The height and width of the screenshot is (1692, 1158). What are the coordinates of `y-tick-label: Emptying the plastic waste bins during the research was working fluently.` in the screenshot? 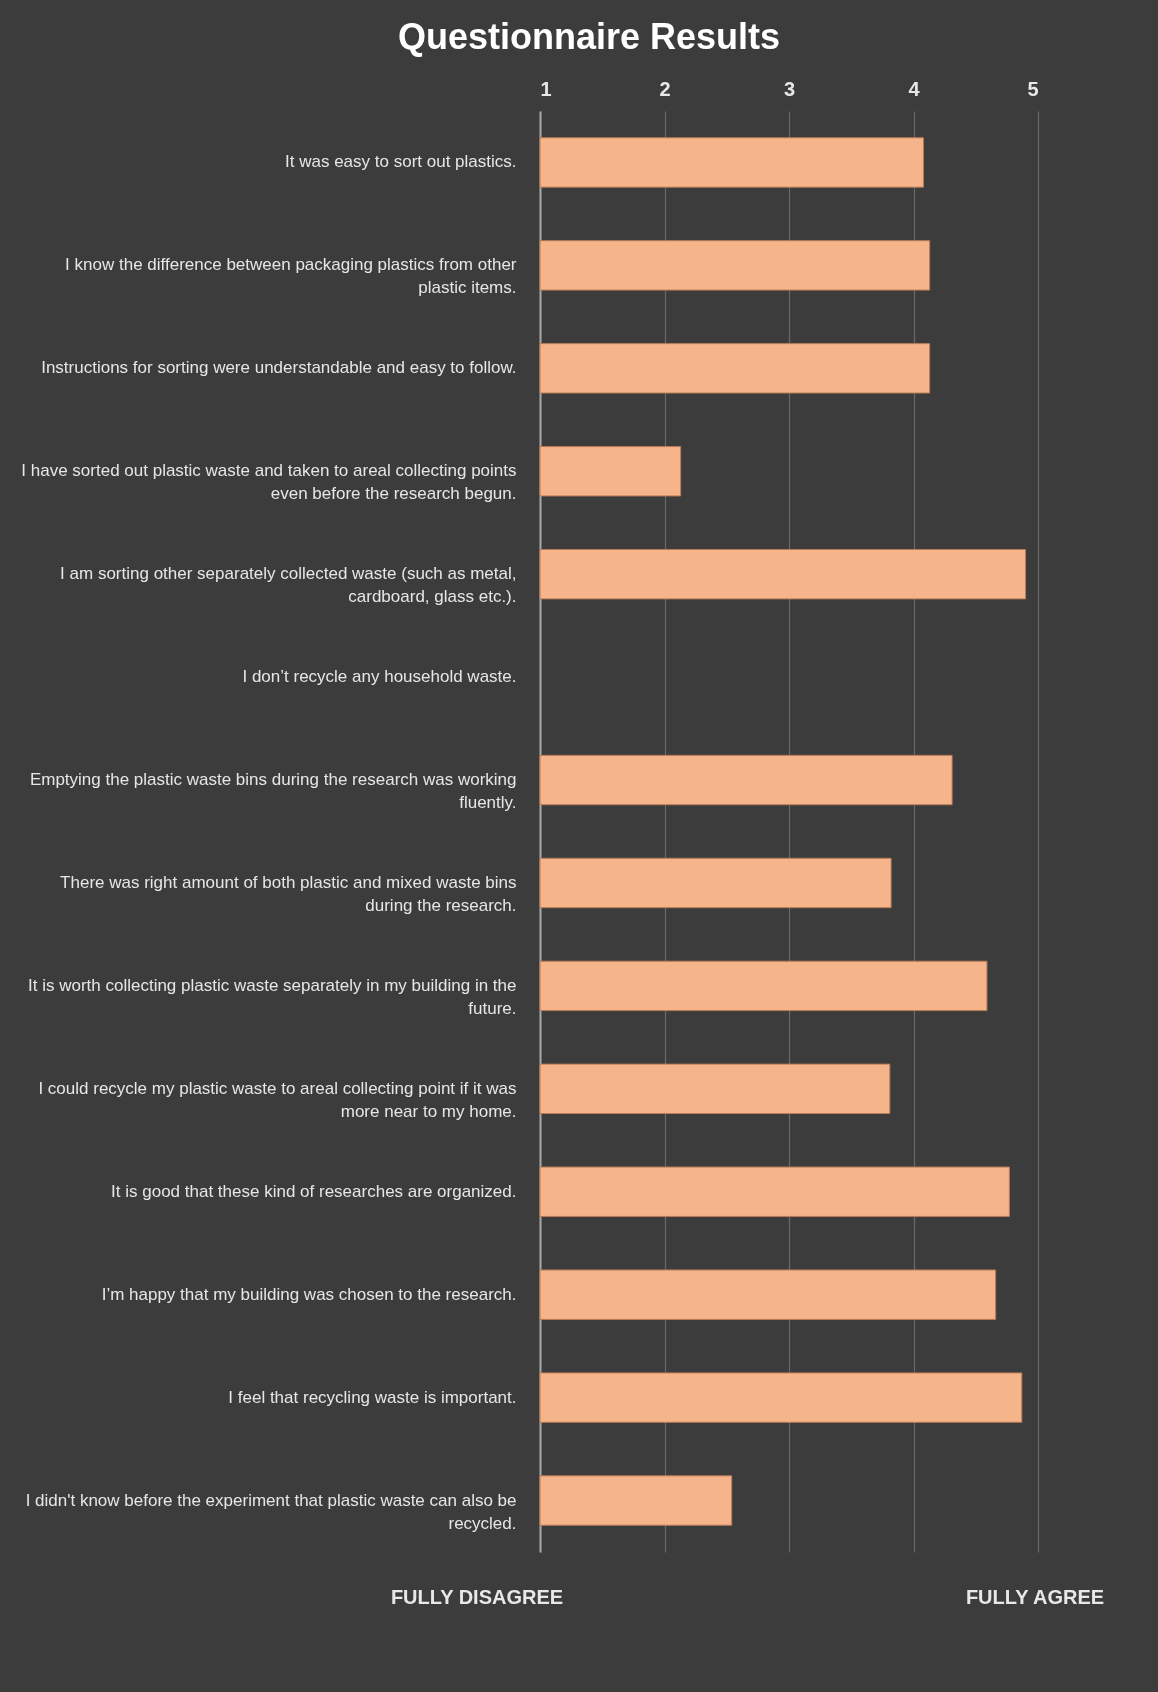 It's located at (273, 791).